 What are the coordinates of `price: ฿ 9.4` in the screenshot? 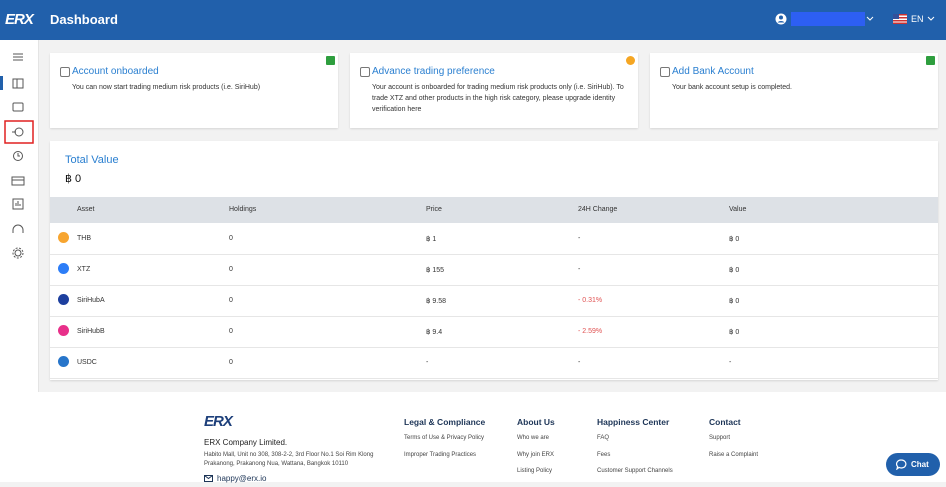 It's located at (434, 332).